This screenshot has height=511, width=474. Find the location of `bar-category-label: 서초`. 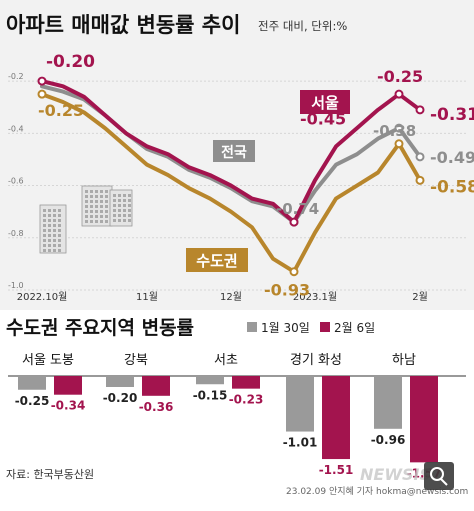

bar-category-label: 서초 is located at coordinates (226, 360).